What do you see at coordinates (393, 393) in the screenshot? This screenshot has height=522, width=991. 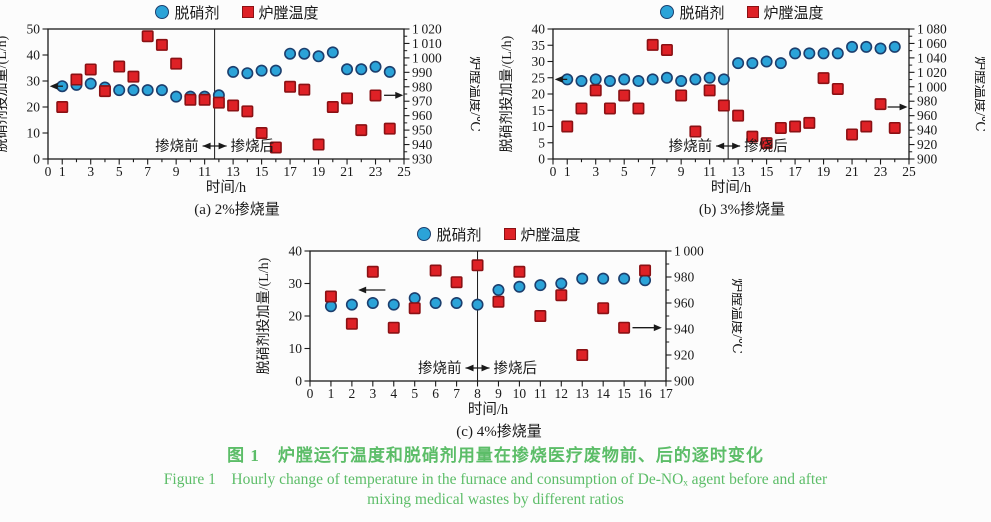 I see `svg-text: 4` at bounding box center [393, 393].